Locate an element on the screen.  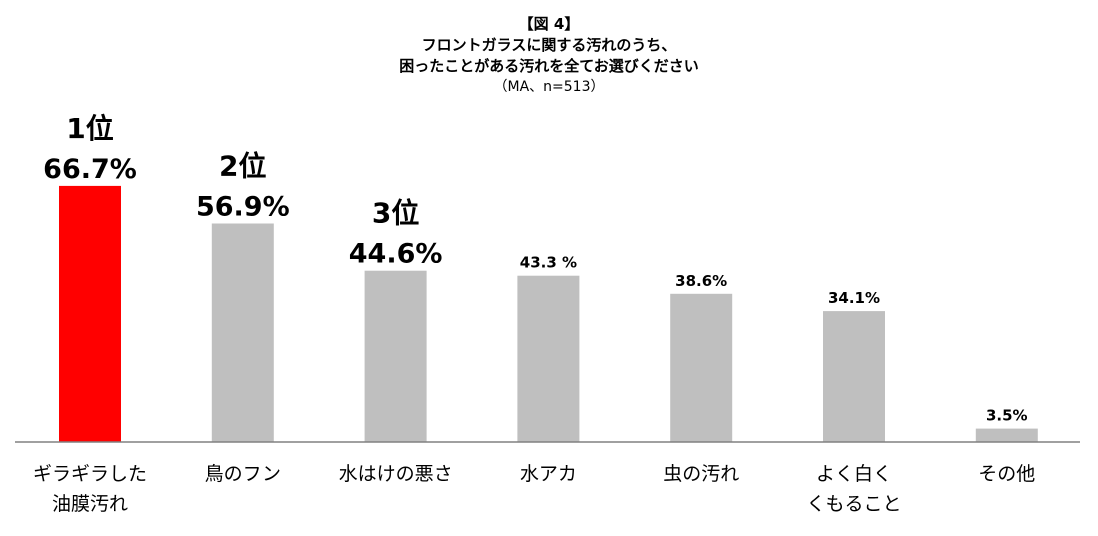
value-label-7: 3.5% is located at coordinates (1007, 416).